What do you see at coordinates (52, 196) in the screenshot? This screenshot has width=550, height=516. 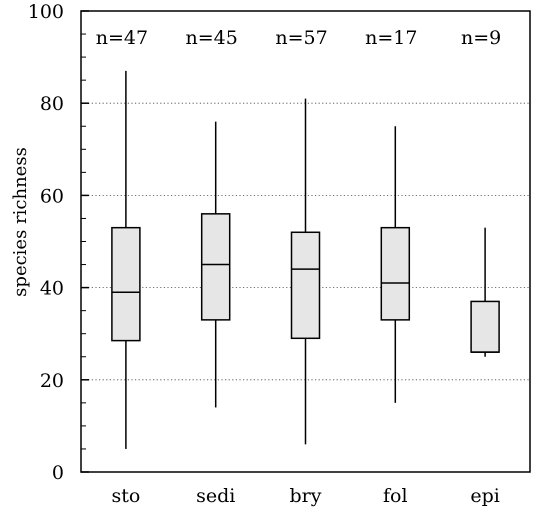 I see `y-tick-label: 60` at bounding box center [52, 196].